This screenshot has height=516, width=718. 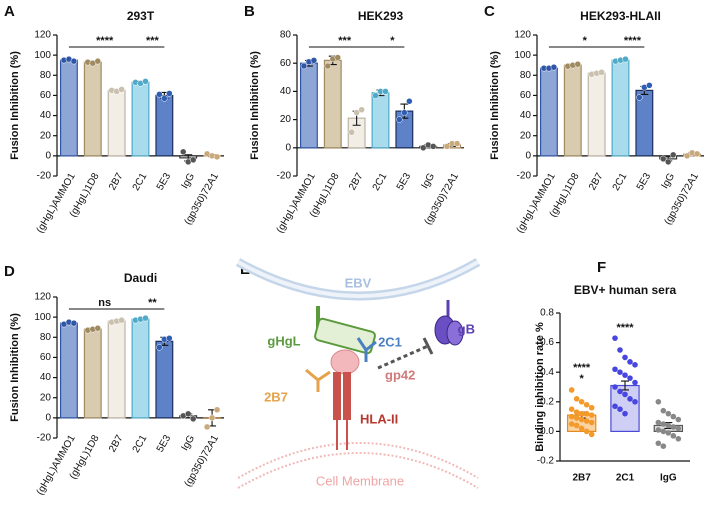 I want to click on y-tick-label: -20, so click(x=44, y=176).